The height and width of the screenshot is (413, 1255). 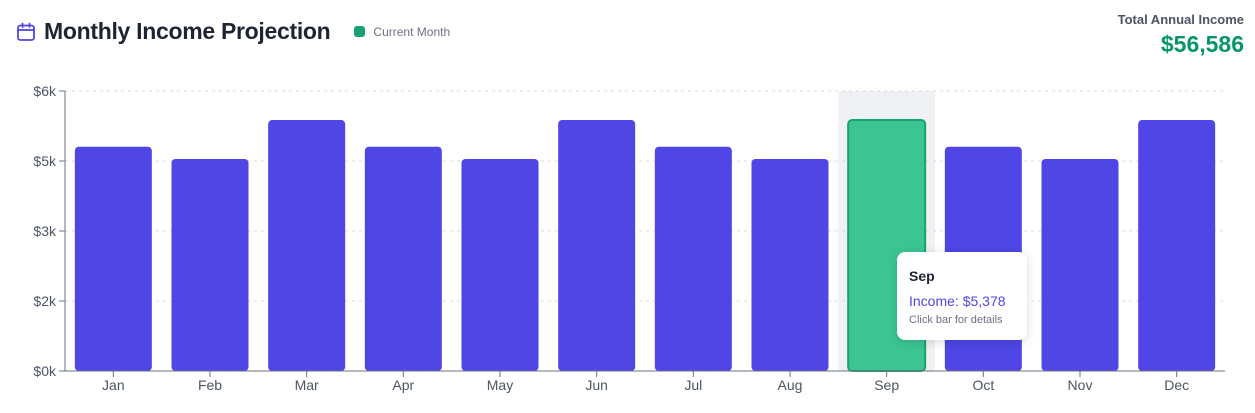 I want to click on x-tick-label-dec: Dec, so click(x=1176, y=385).